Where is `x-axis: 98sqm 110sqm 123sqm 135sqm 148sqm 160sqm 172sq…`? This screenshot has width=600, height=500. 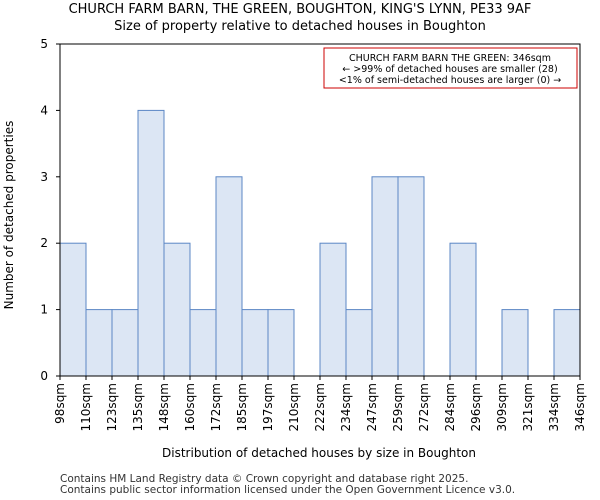
x-axis: 98sqm 110sqm 123sqm 135sqm 148sqm 160sqm 172sq… is located at coordinates (320, 403).